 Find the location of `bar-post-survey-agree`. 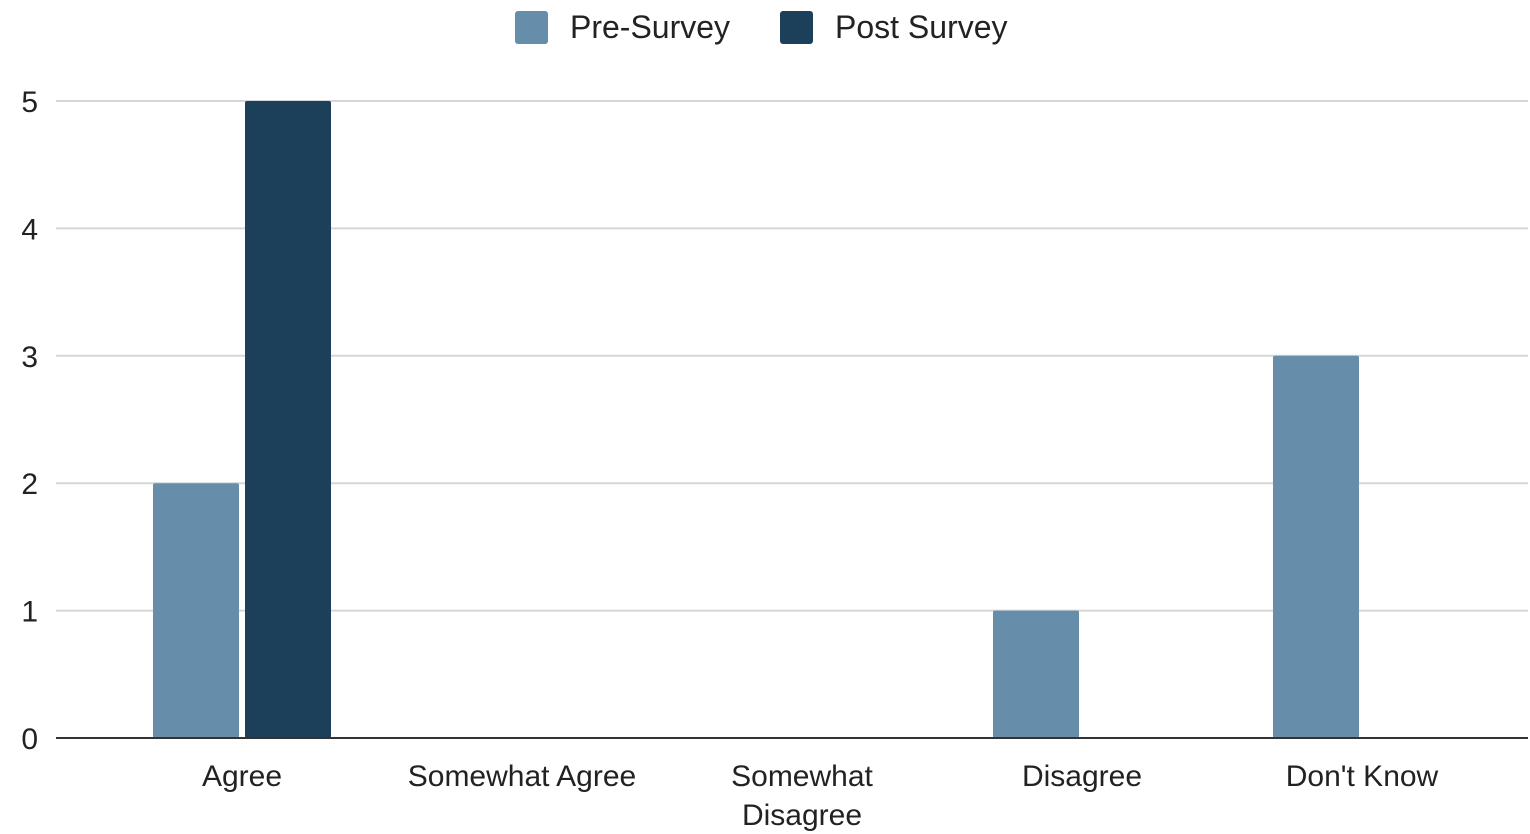

bar-post-survey-agree is located at coordinates (288, 419).